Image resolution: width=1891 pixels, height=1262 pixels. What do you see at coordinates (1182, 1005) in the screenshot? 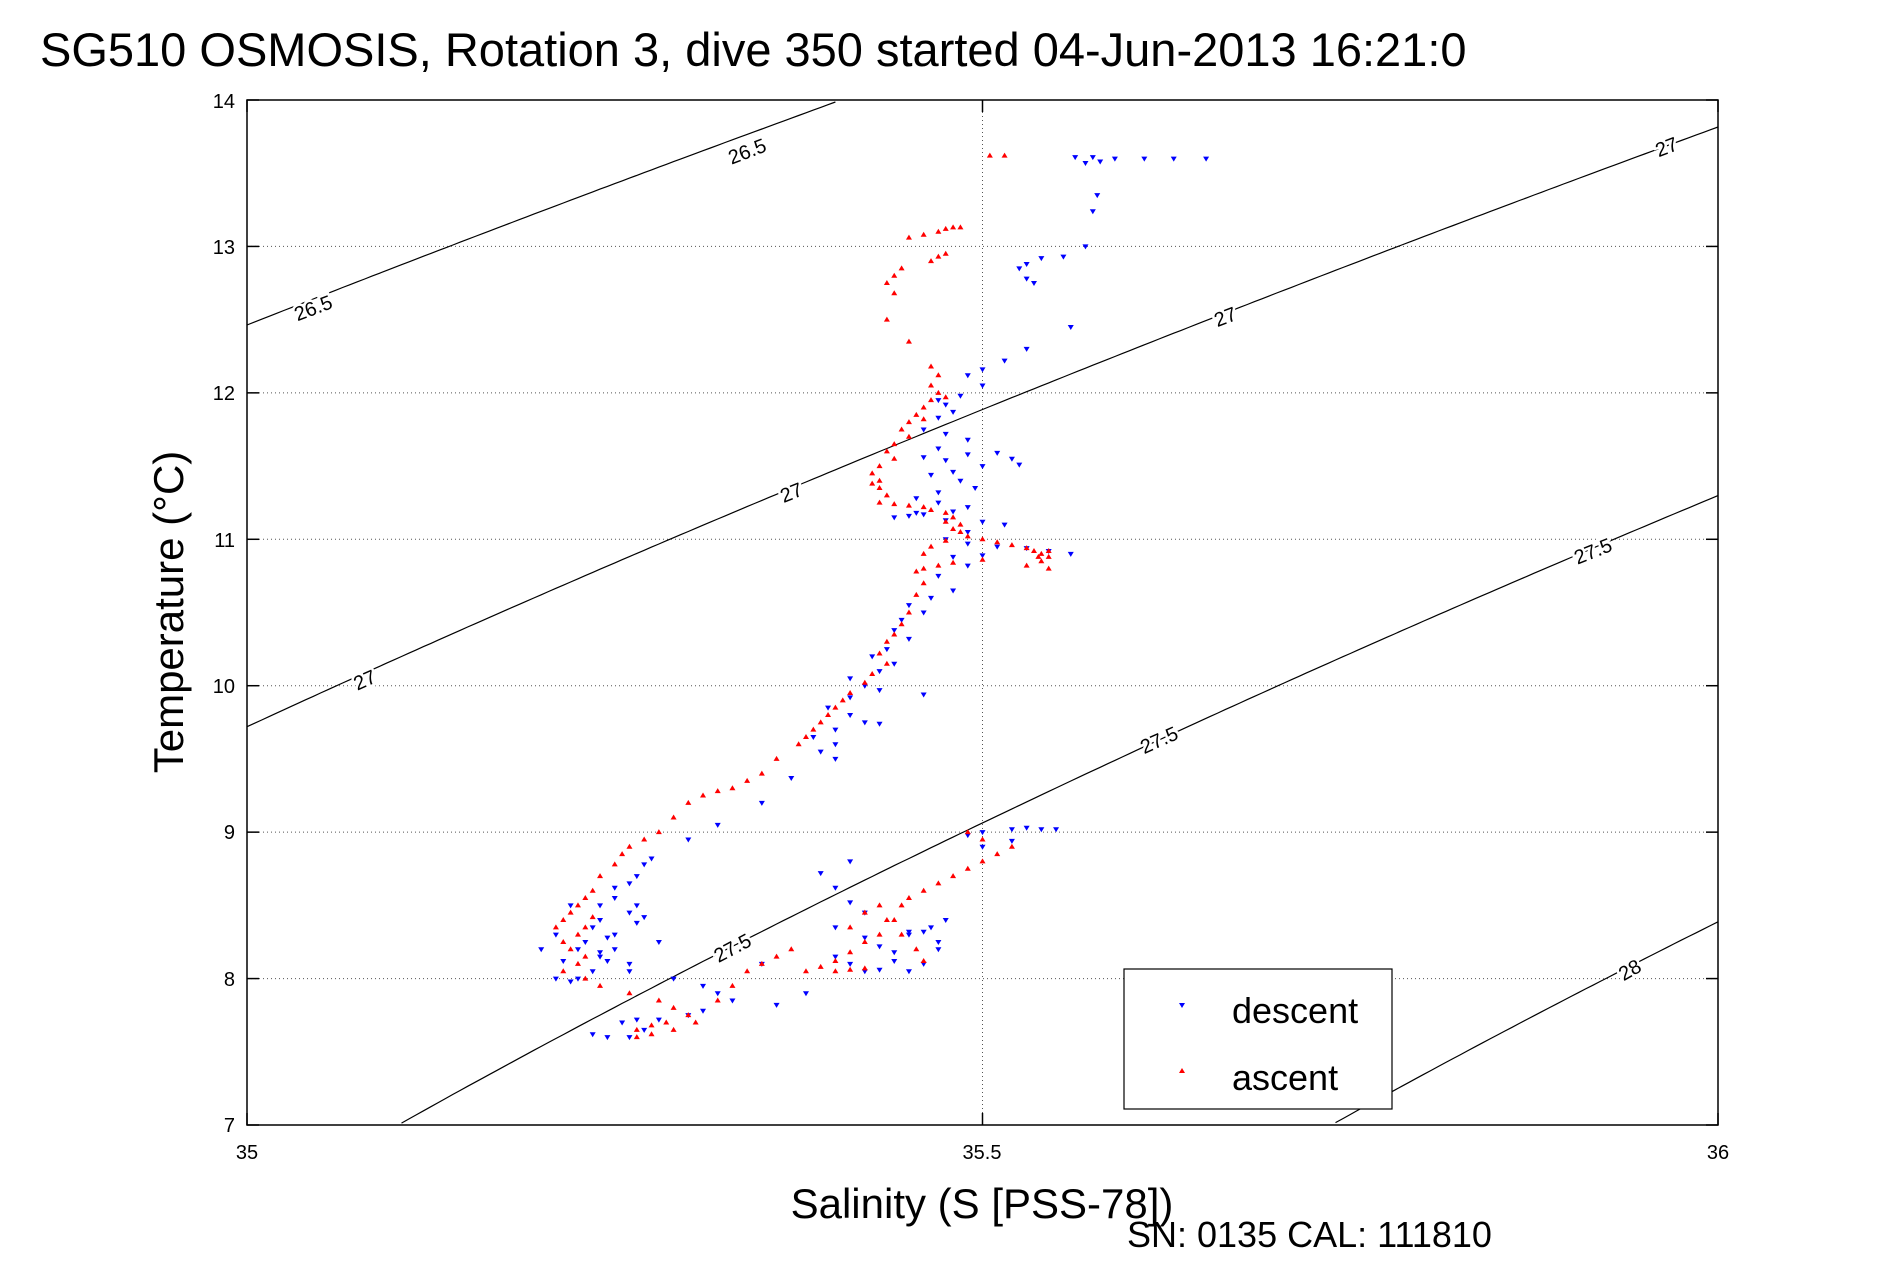
I see `legend-descent-marker` at bounding box center [1182, 1005].